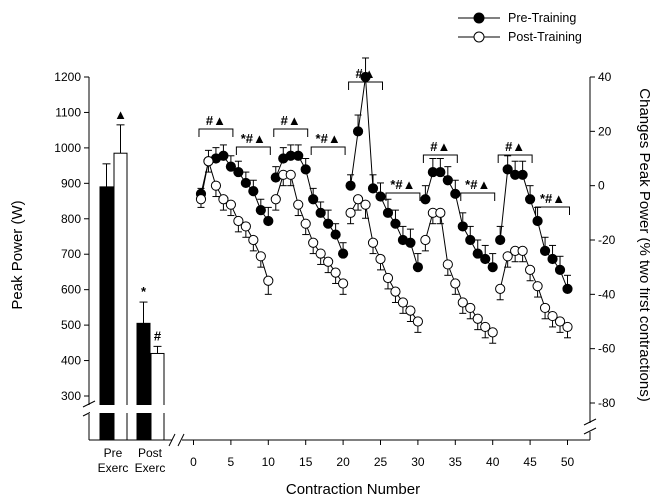  What do you see at coordinates (605, 131) in the screenshot?
I see `right-y-tick-label: 20` at bounding box center [605, 131].